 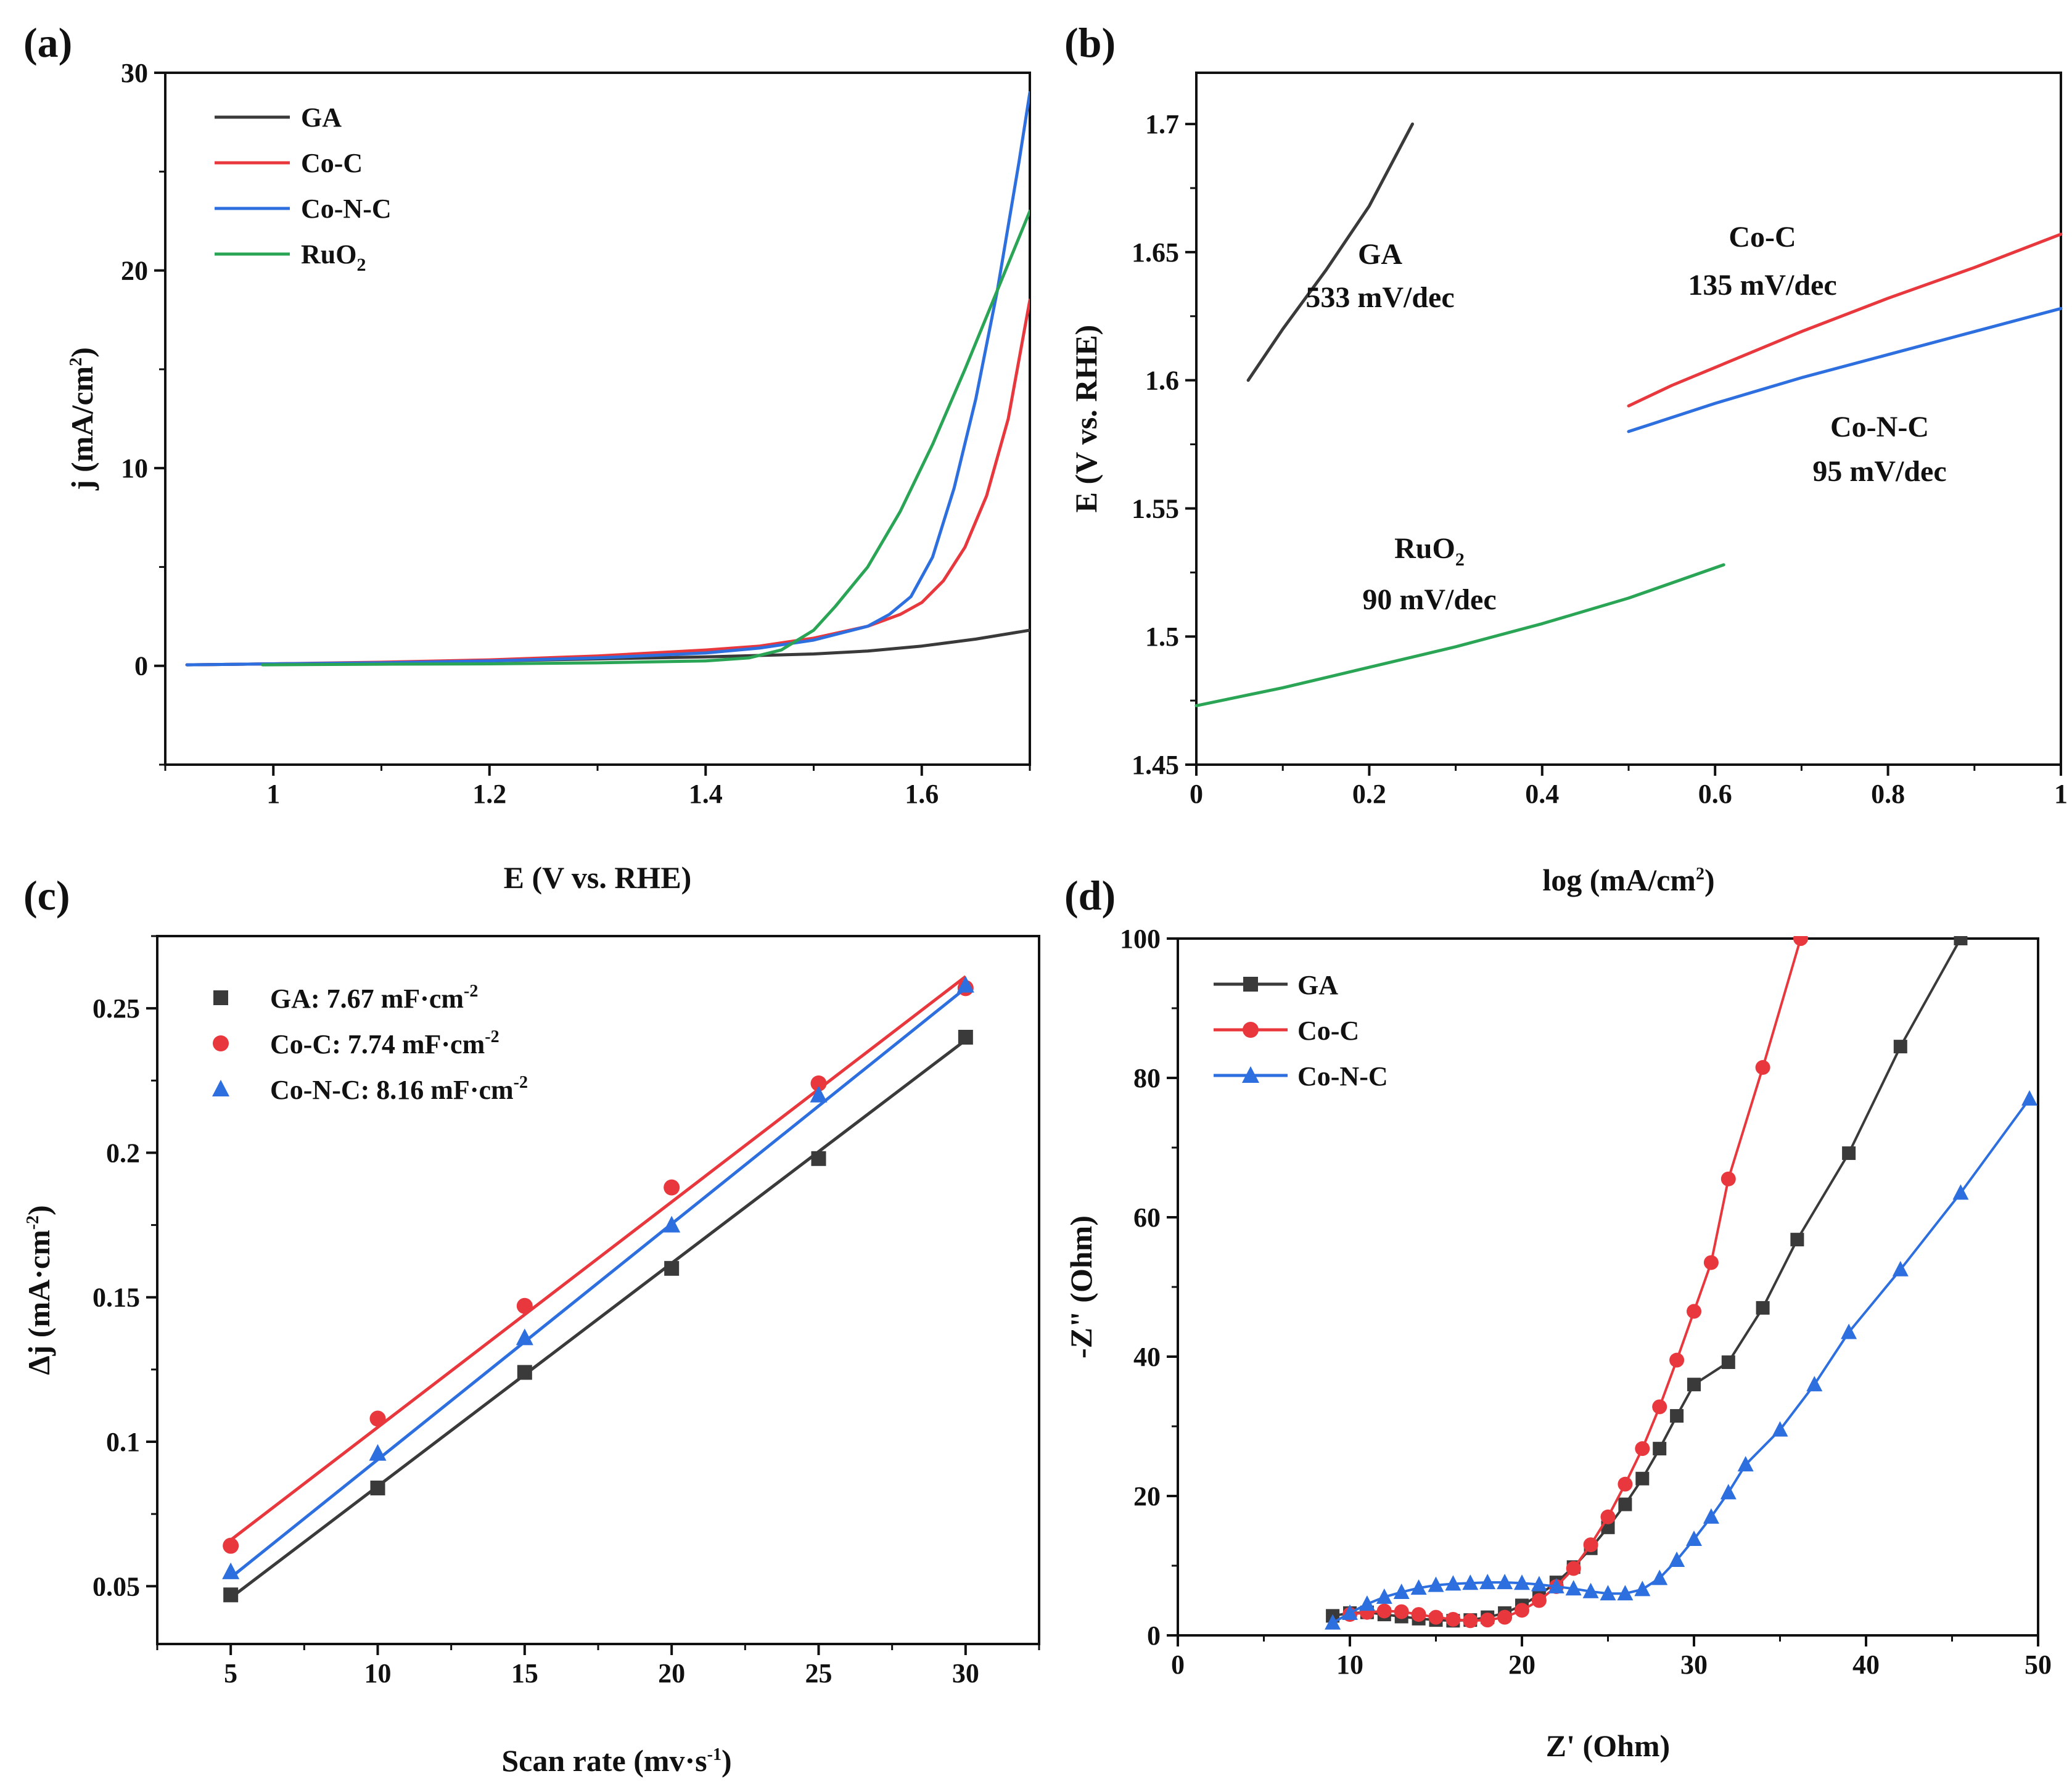 I want to click on y-tick-label: 30, so click(x=135, y=73).